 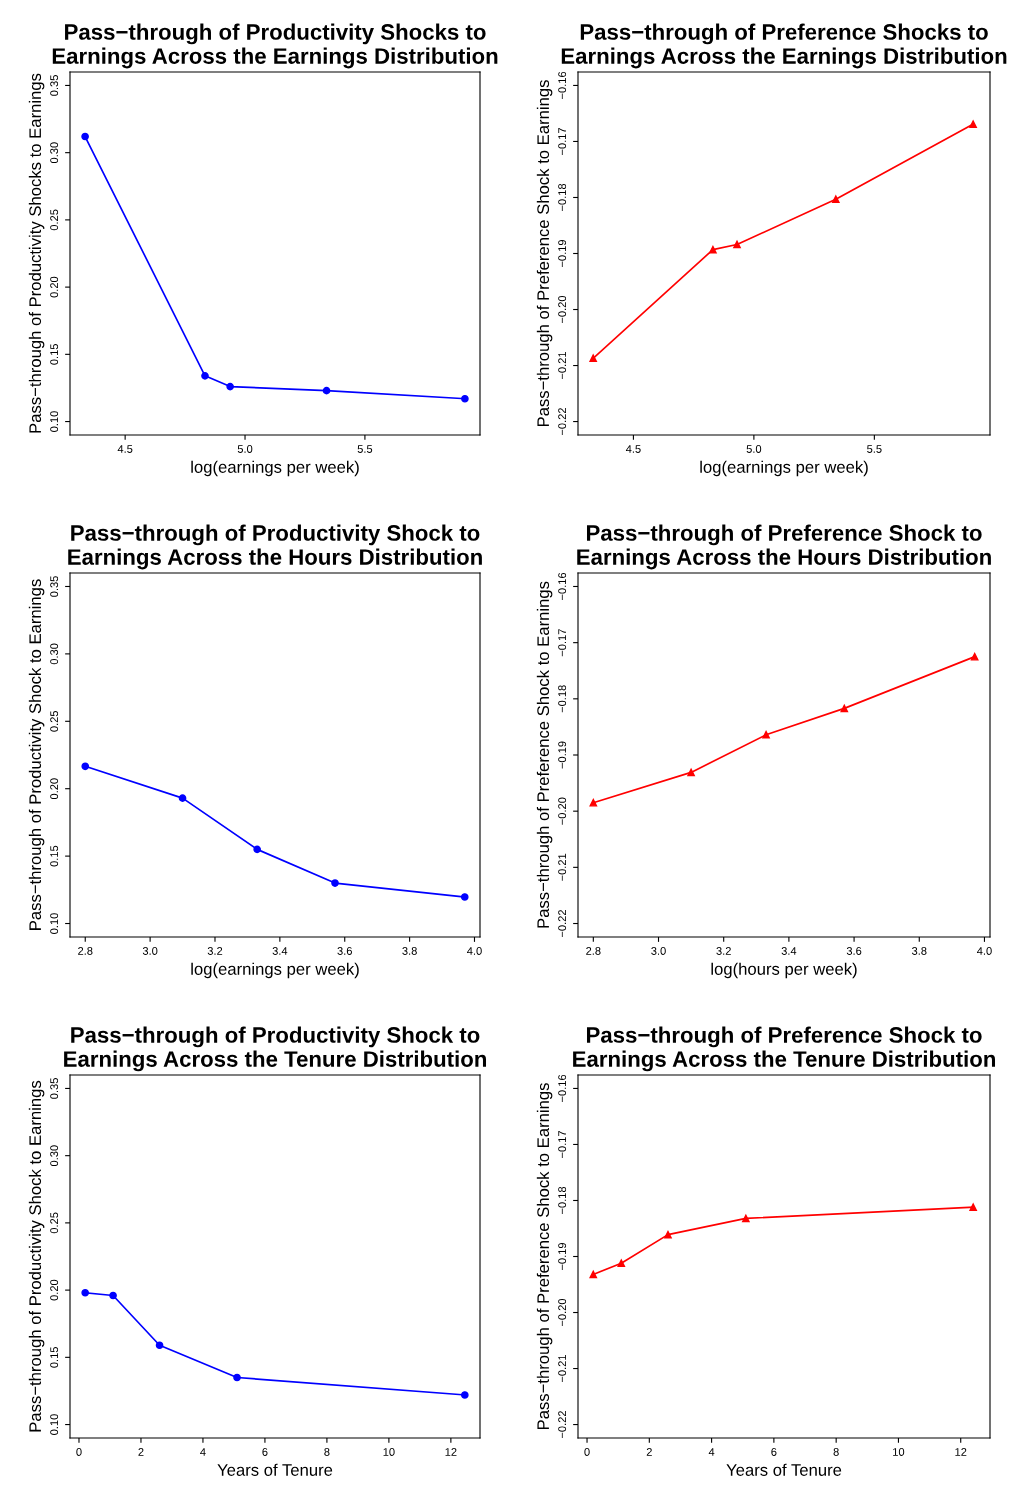 I want to click on chart-title: Pass−through of Productivity Shocks to Earnings Across the Earnings Distribution, so click(x=275, y=46).